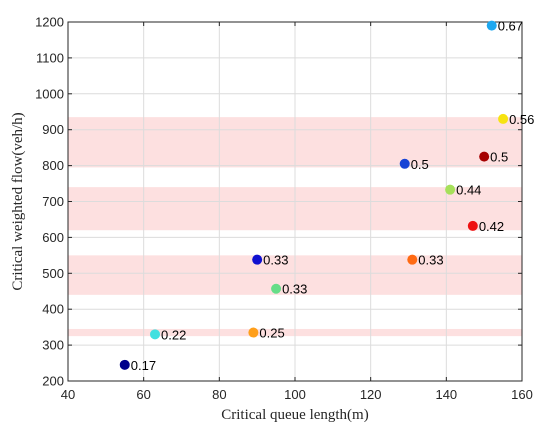 The image size is (550, 435). What do you see at coordinates (294, 415) in the screenshot?
I see `x-axis-label: Critical queue length(m)` at bounding box center [294, 415].